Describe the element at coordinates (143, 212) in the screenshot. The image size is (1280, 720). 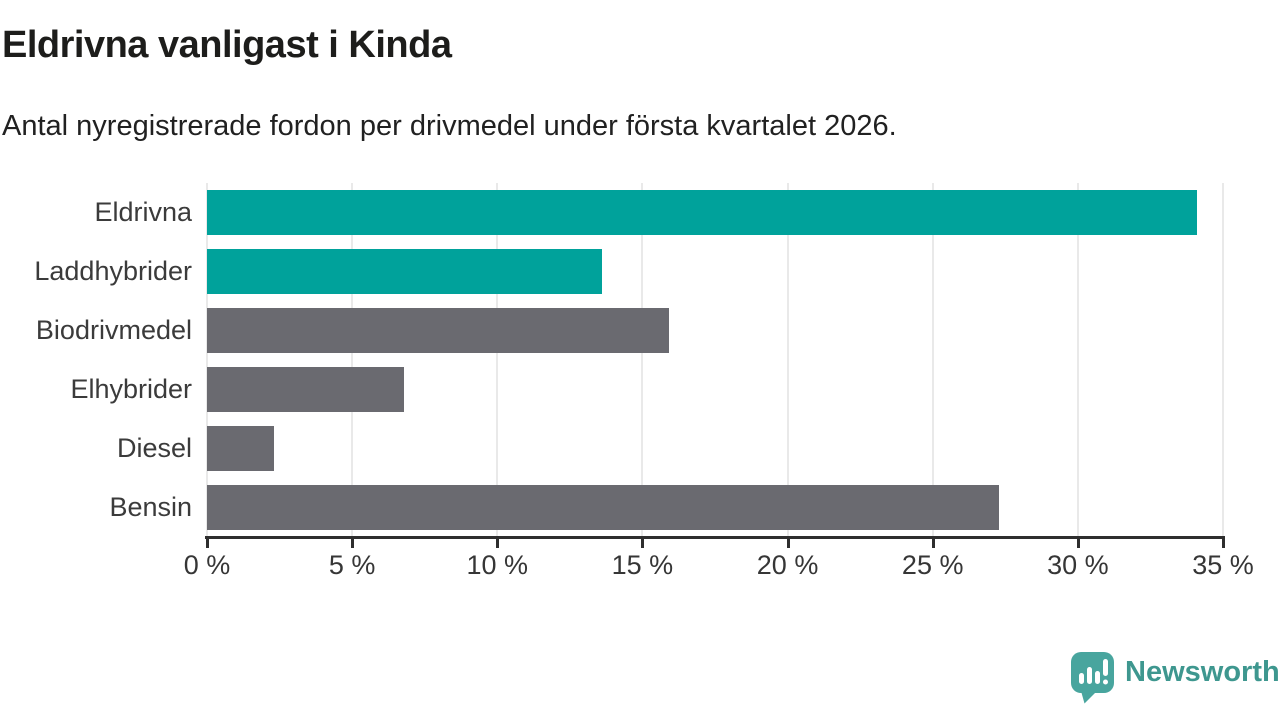
I see `category-label-eldrivna: Eldrivna` at that location.